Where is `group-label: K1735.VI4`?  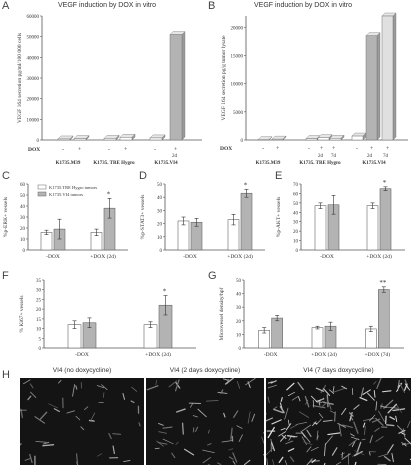 group-label: K1735.VI4 is located at coordinates (374, 163).